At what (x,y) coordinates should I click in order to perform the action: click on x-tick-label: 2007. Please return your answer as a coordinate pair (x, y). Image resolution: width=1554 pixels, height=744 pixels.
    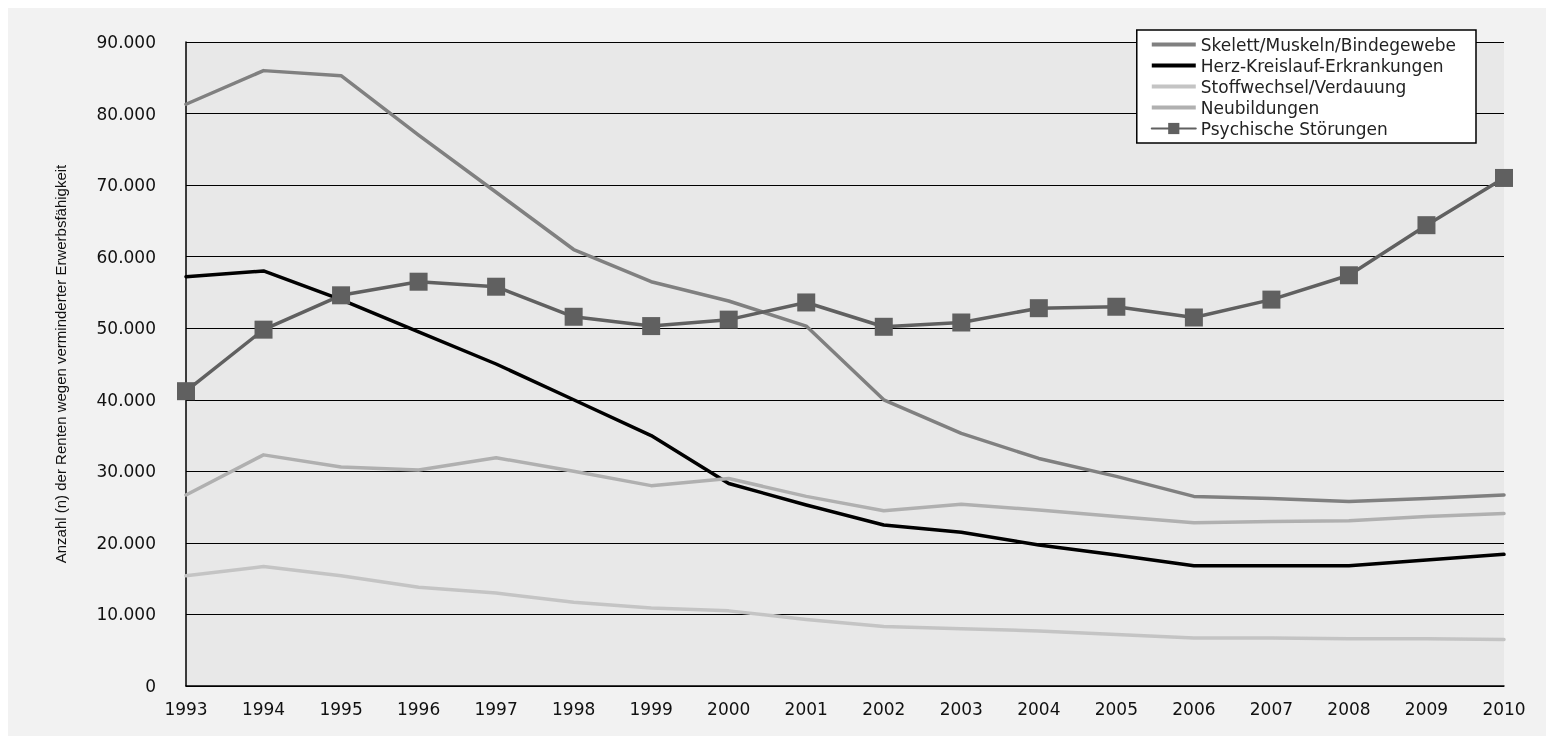
    Looking at the image, I should click on (1271, 708).